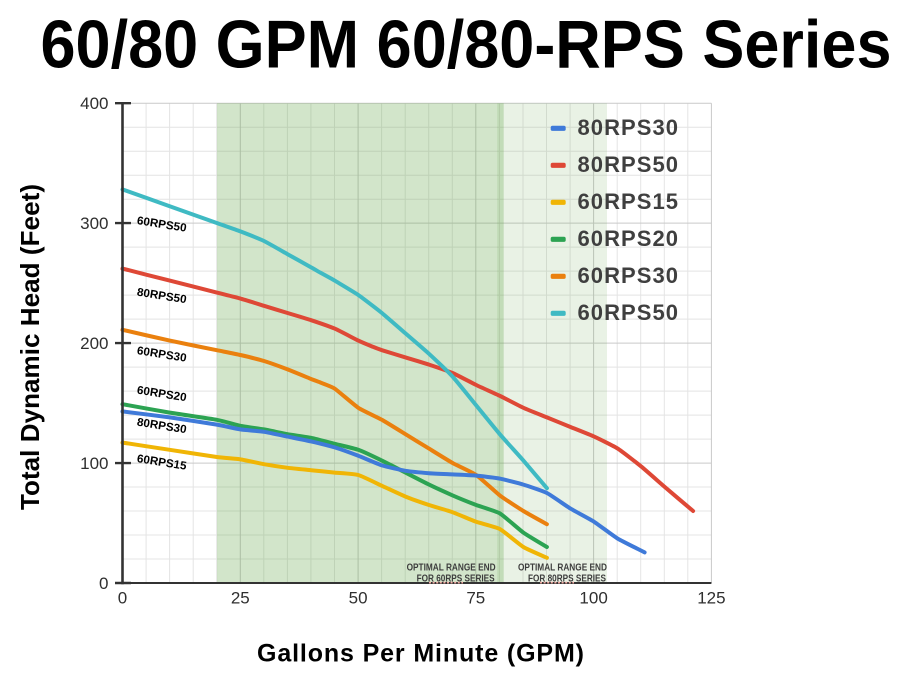 This screenshot has height=700, width=922. What do you see at coordinates (475, 598) in the screenshot?
I see `svg-text: 75` at bounding box center [475, 598].